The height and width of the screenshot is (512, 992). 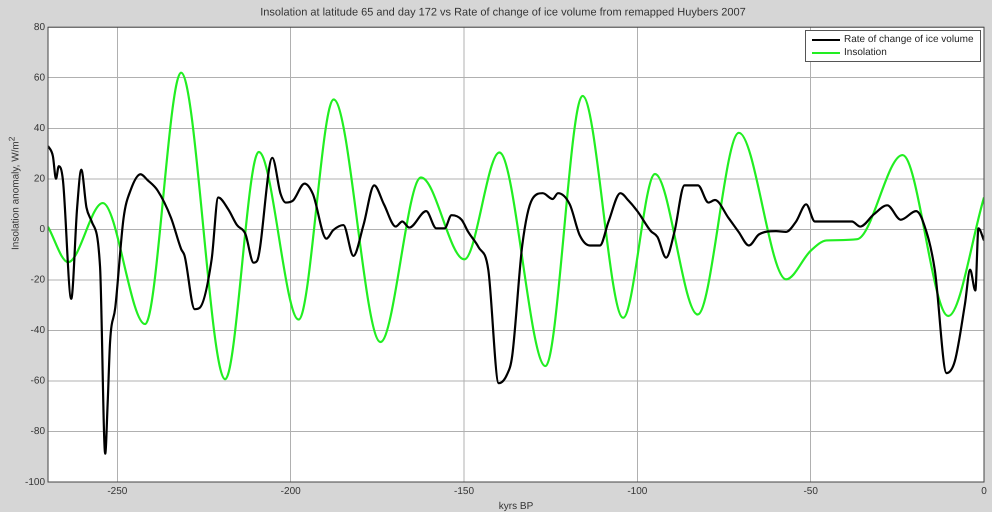 What do you see at coordinates (40, 78) in the screenshot?
I see `y-tick-label: 60` at bounding box center [40, 78].